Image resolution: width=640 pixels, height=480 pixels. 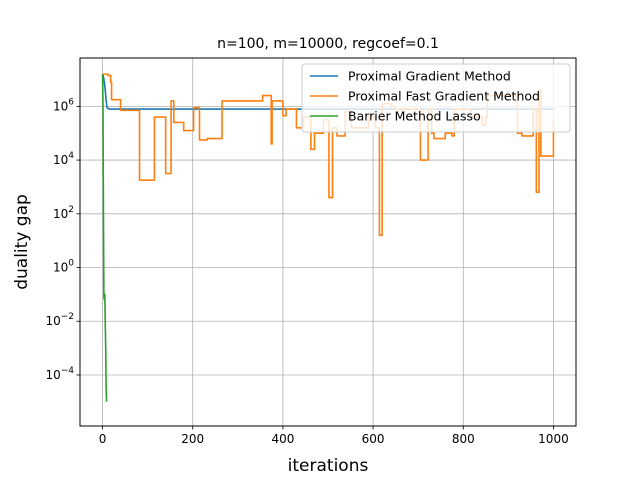 What do you see at coordinates (192, 439) in the screenshot?
I see `x-tick-label-1: 200` at bounding box center [192, 439].